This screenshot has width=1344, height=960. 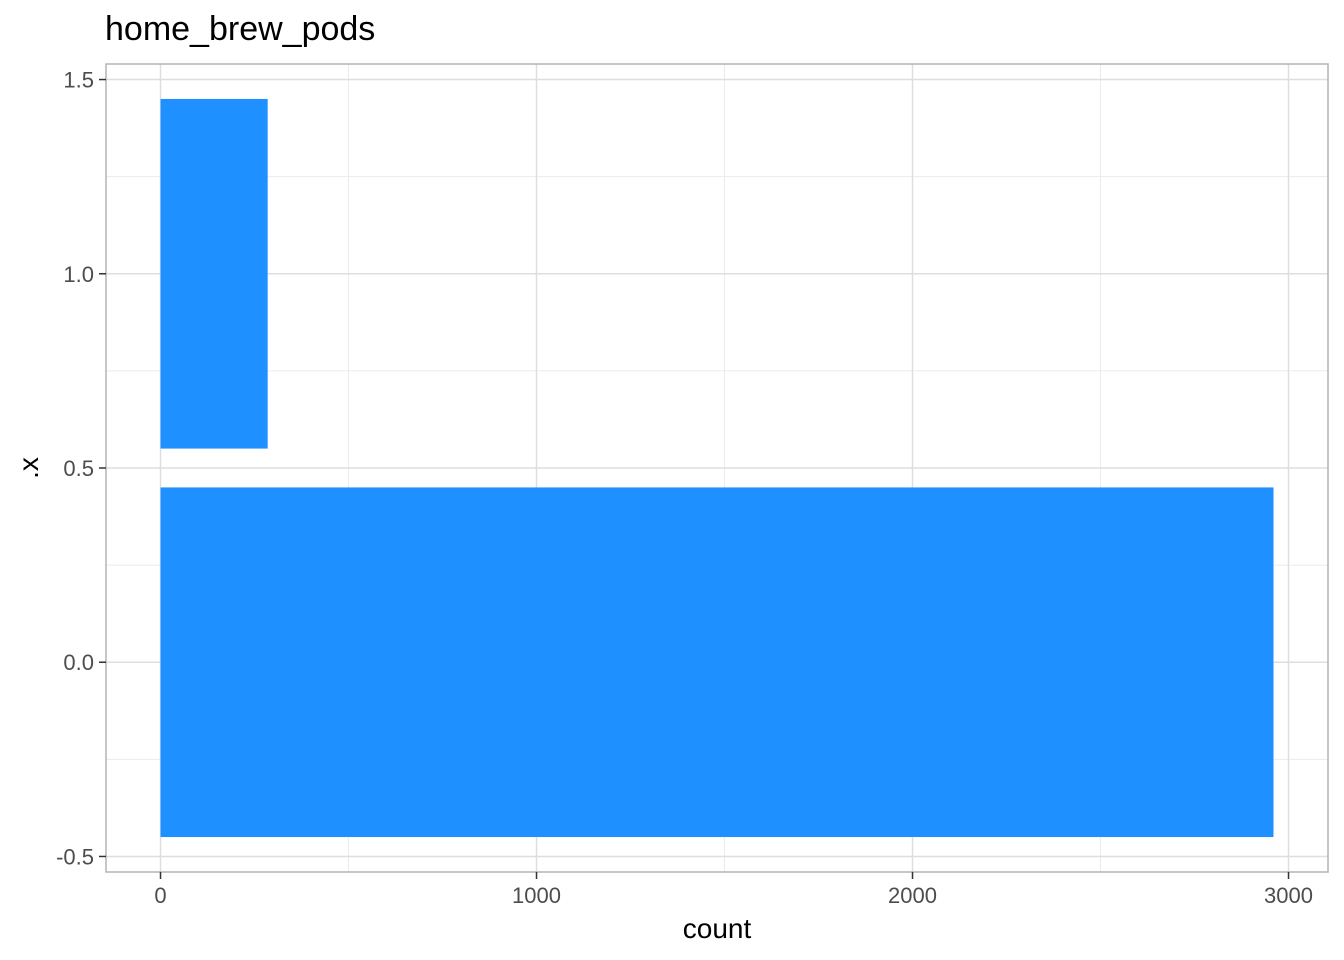 What do you see at coordinates (78, 468) in the screenshot?
I see `y-tick-label: 0.5` at bounding box center [78, 468].